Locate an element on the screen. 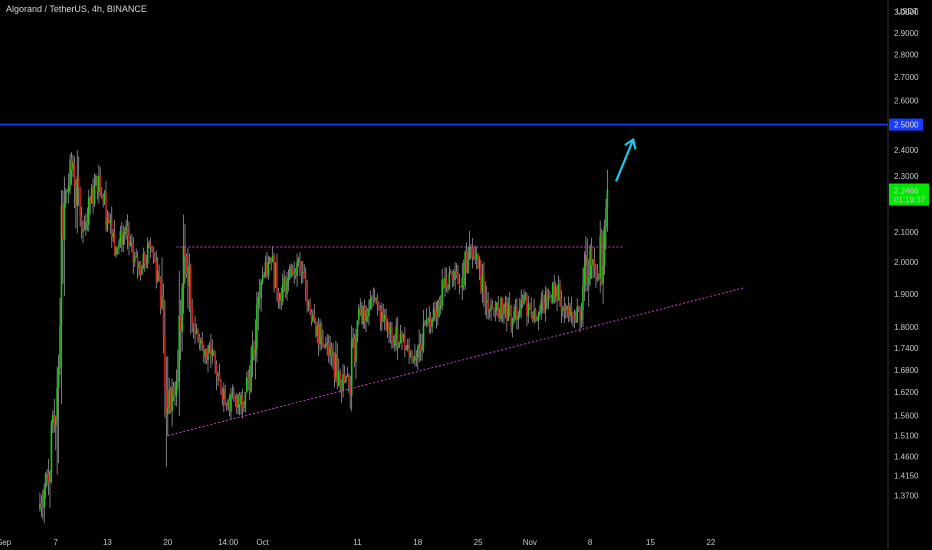 Image resolution: width=932 pixels, height=550 pixels. price-tick-label: 1.4600 is located at coordinates (906, 456).